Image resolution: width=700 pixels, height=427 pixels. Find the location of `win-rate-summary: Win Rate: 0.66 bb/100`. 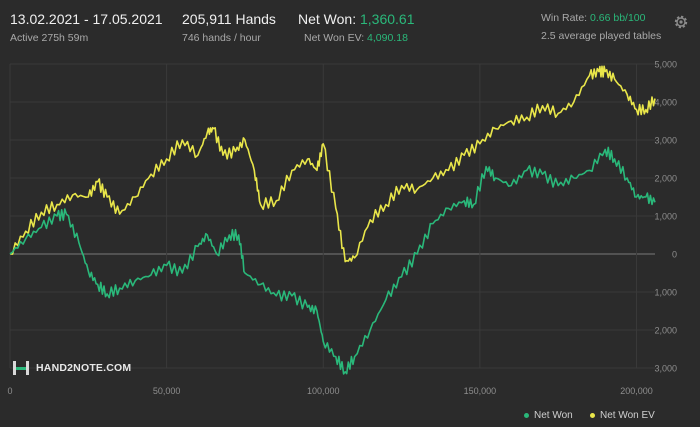

win-rate-summary: Win Rate: 0.66 bb/100 is located at coordinates (593, 18).